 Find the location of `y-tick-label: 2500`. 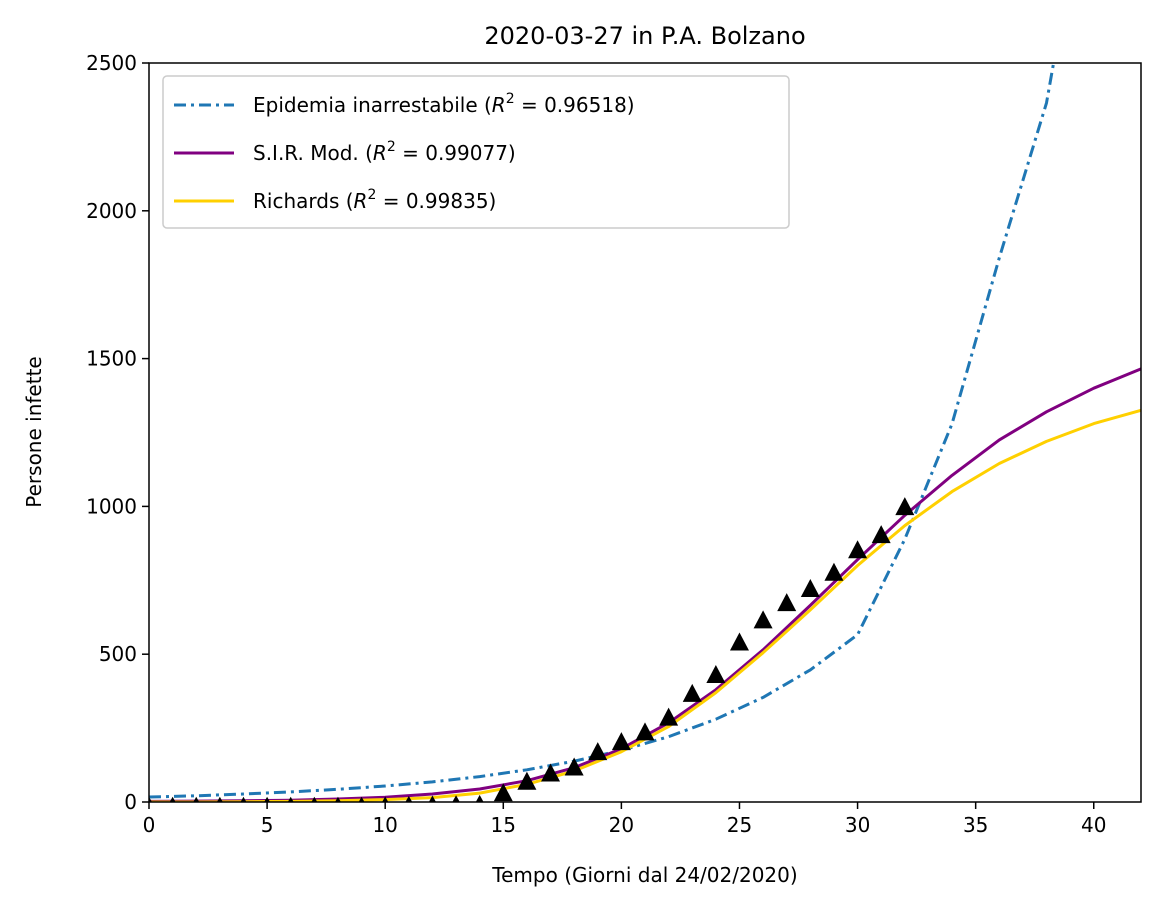

y-tick-label: 2500 is located at coordinates (111, 63).